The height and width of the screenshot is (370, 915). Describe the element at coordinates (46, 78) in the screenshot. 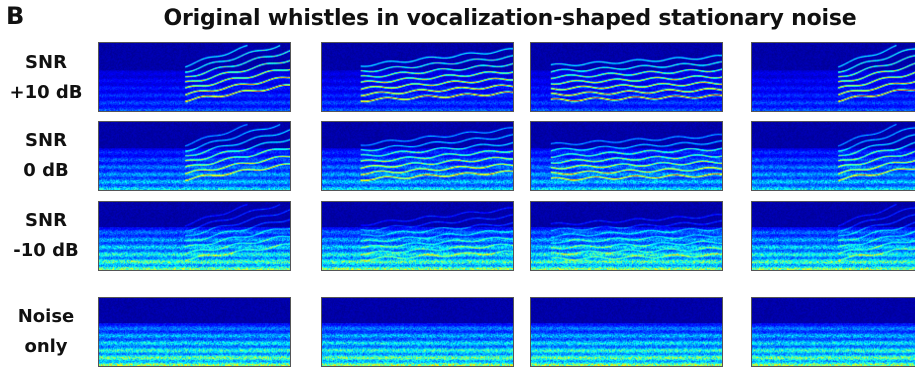

I see `row-label-snr-plus10: SNR +10 dB` at that location.